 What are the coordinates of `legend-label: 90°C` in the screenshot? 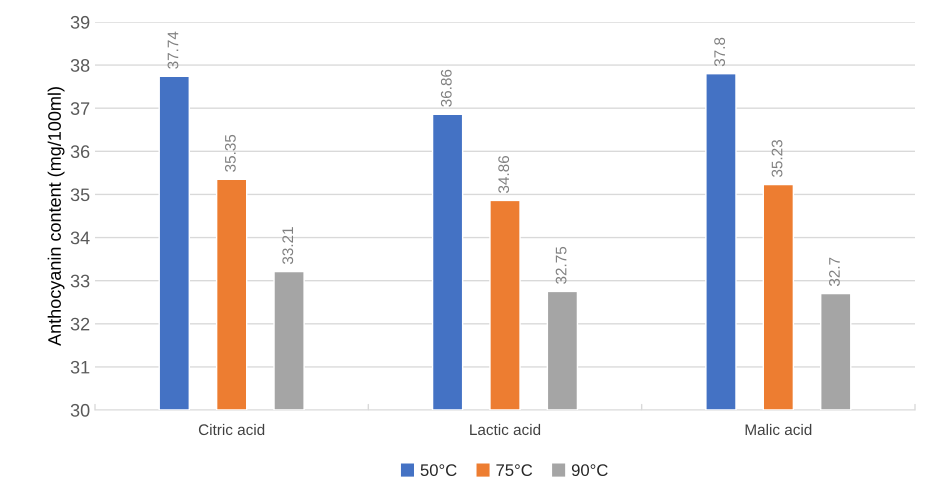 It's located at (590, 470).